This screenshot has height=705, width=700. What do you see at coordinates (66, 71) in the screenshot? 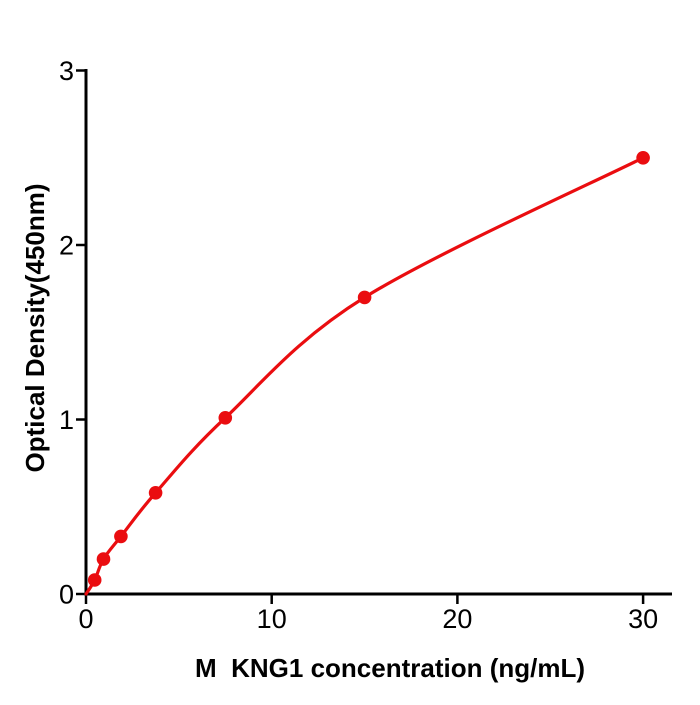
I see `y-tick-label: 3` at bounding box center [66, 71].